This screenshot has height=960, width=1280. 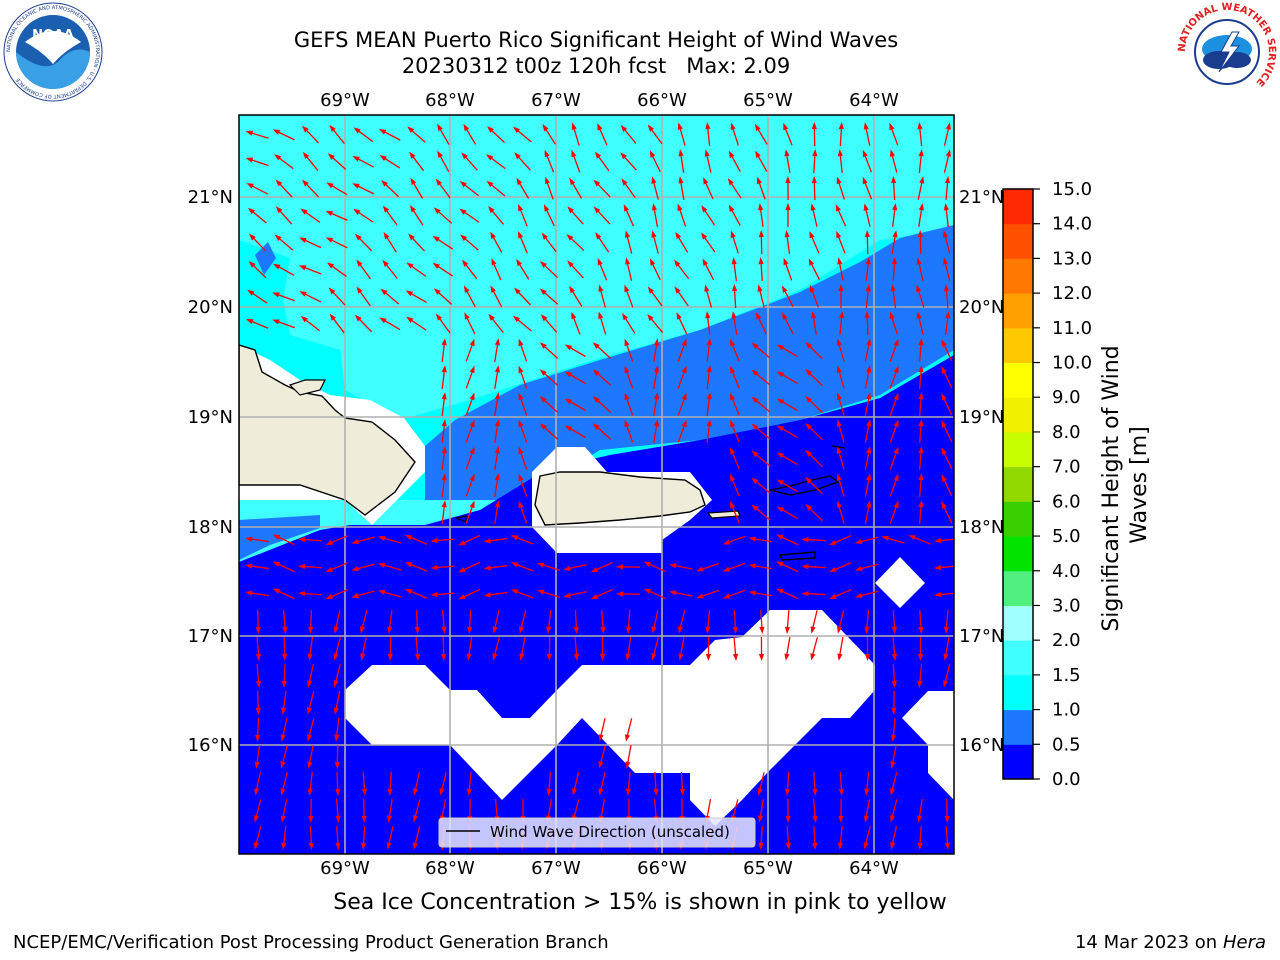 I want to click on colorbar-tick-label: 0.5, so click(x=1066, y=744).